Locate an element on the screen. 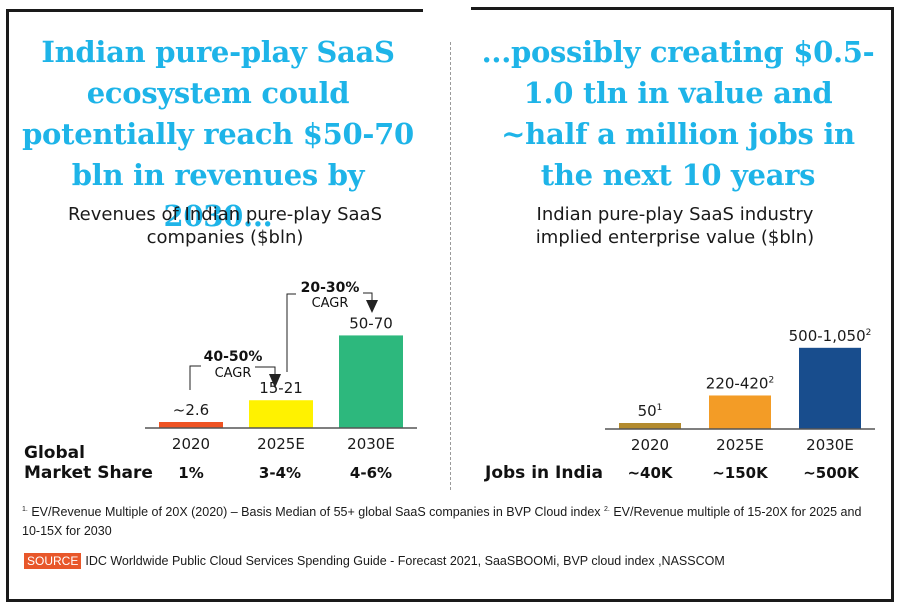 This screenshot has height=607, width=900. left-chart-title-line2: companies ($bln) is located at coordinates (225, 237).